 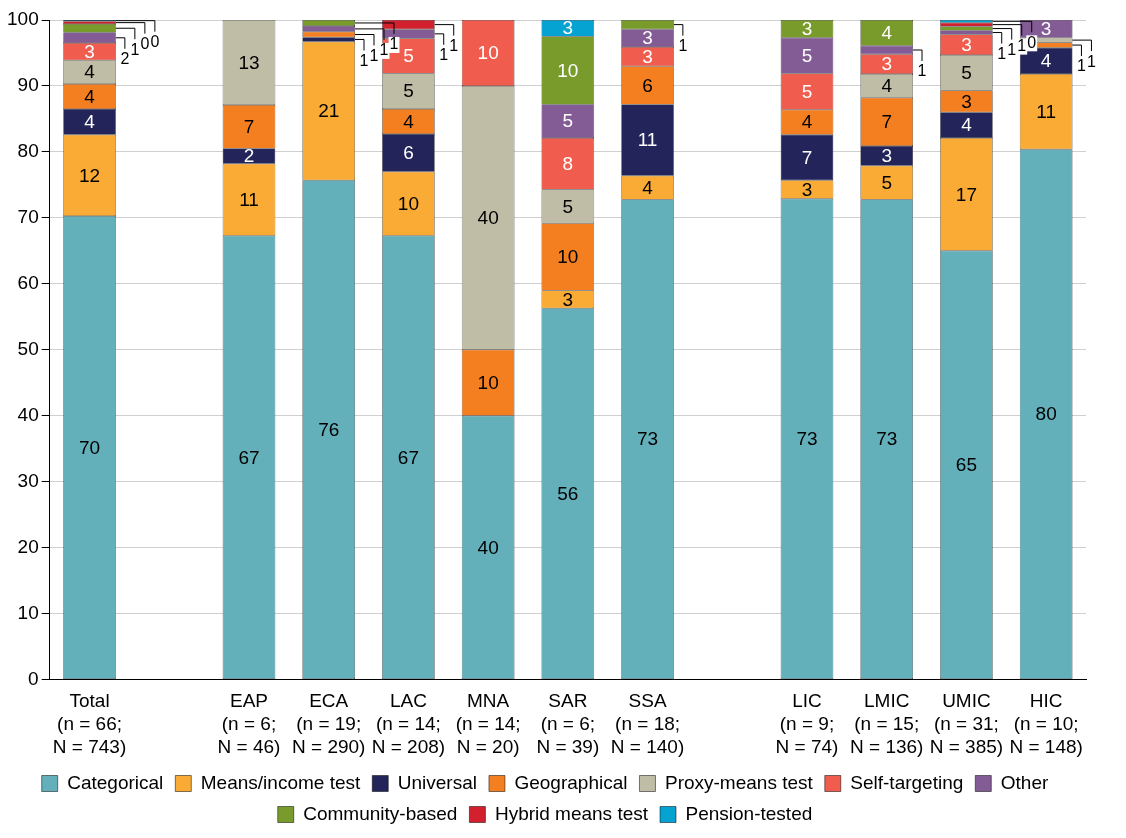 I want to click on x-tick-label: HIC (n = 10; N = 148), so click(x=1046, y=723).